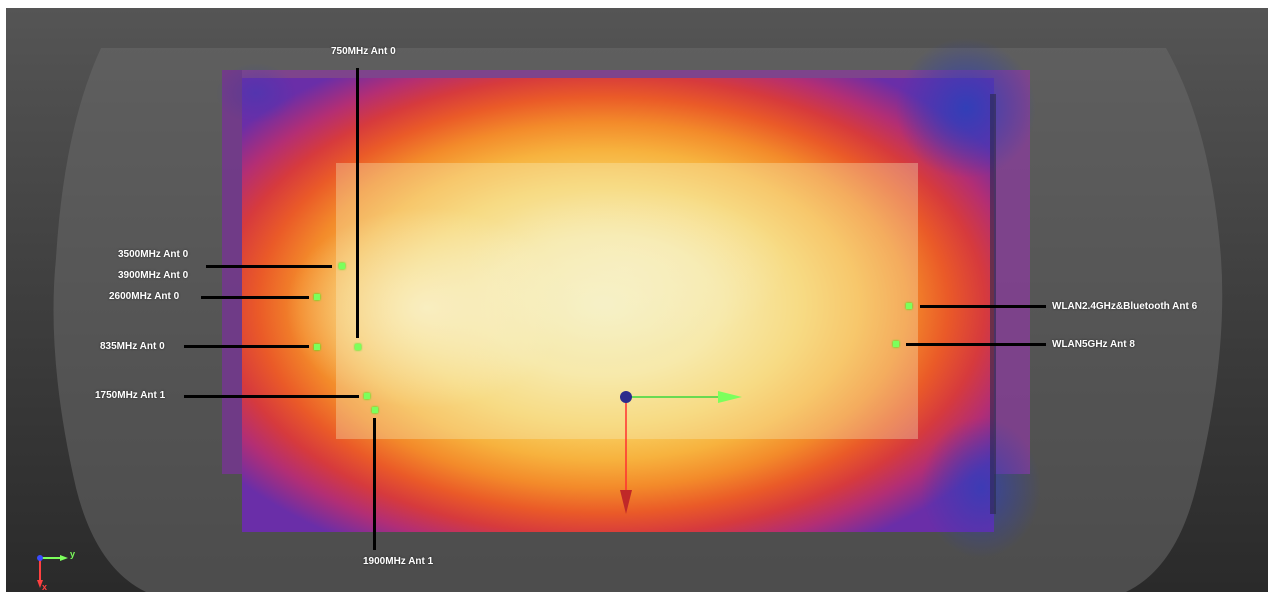 This screenshot has height=592, width=1274. What do you see at coordinates (374, 484) in the screenshot?
I see `leader-1900` at bounding box center [374, 484].